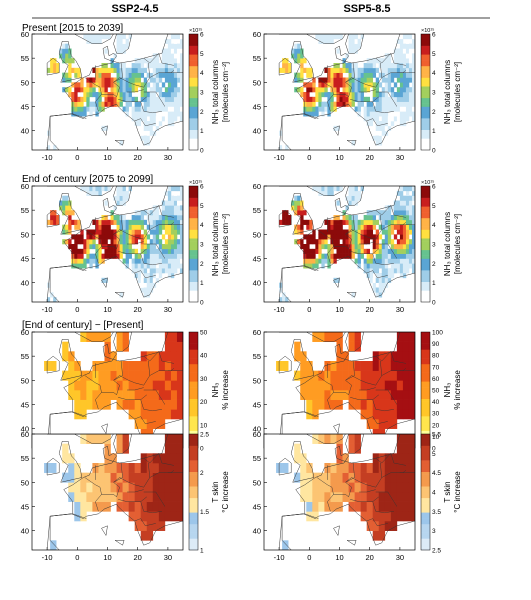  What do you see at coordinates (25, 332) in the screenshot?
I see `y-tick-label: 60` at bounding box center [25, 332].